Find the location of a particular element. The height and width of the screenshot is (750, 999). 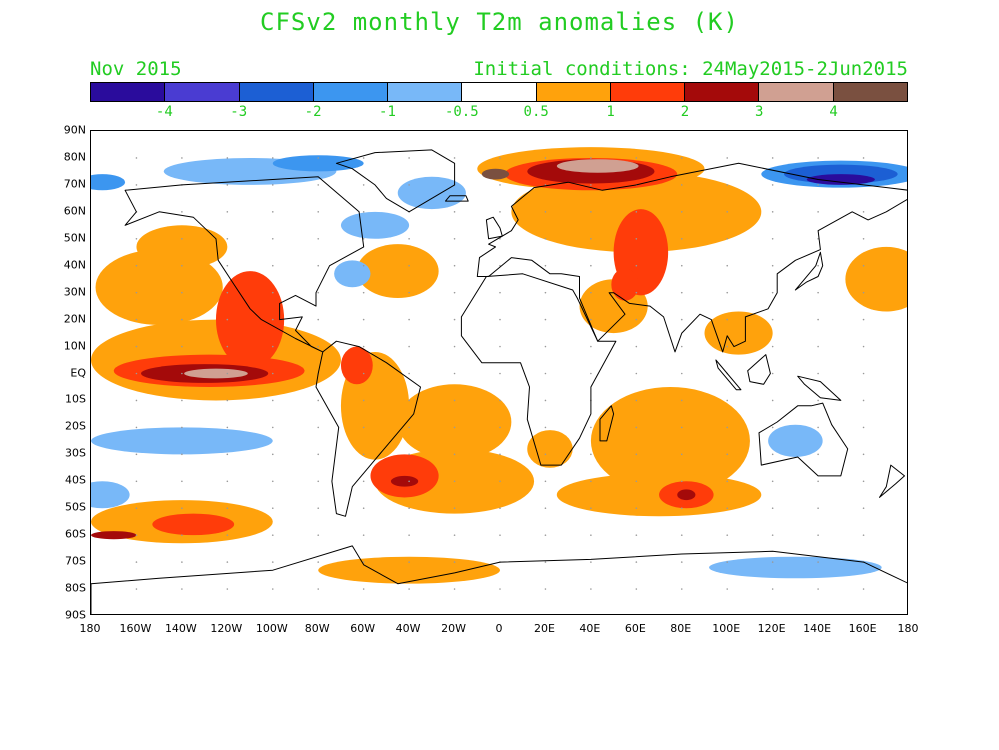

lat-tick-label: 20N is located at coordinates (74, 319).